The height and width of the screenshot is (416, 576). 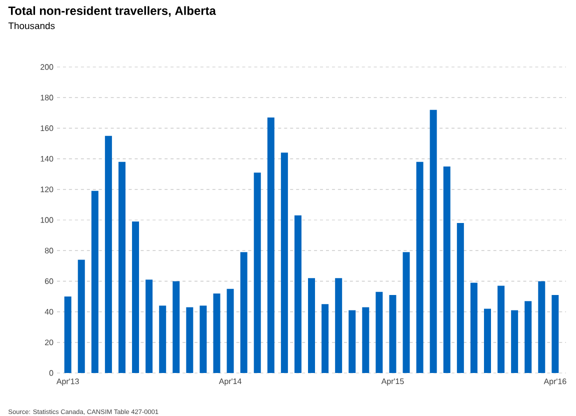 I want to click on chart-subtitle: Thousands, so click(x=31, y=26).